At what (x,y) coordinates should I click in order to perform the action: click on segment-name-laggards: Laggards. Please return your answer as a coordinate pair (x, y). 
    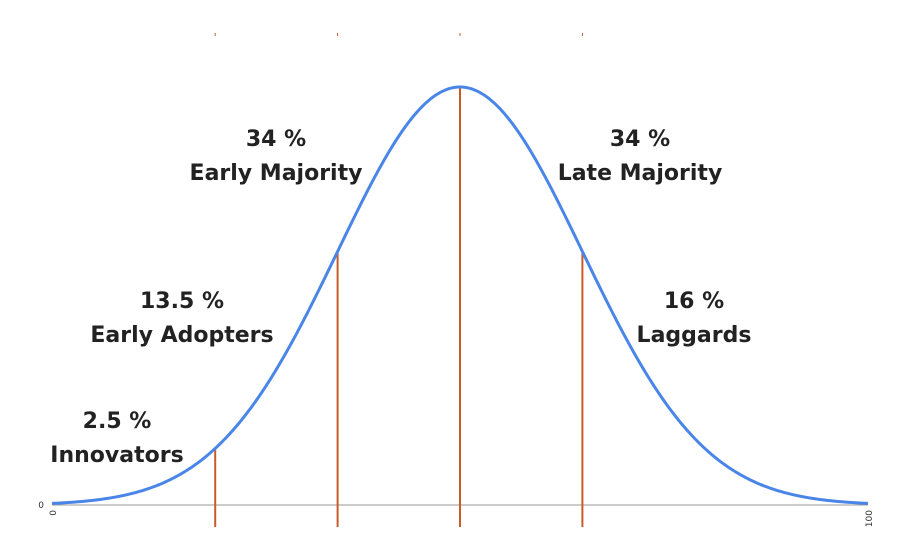
    Looking at the image, I should click on (694, 335).